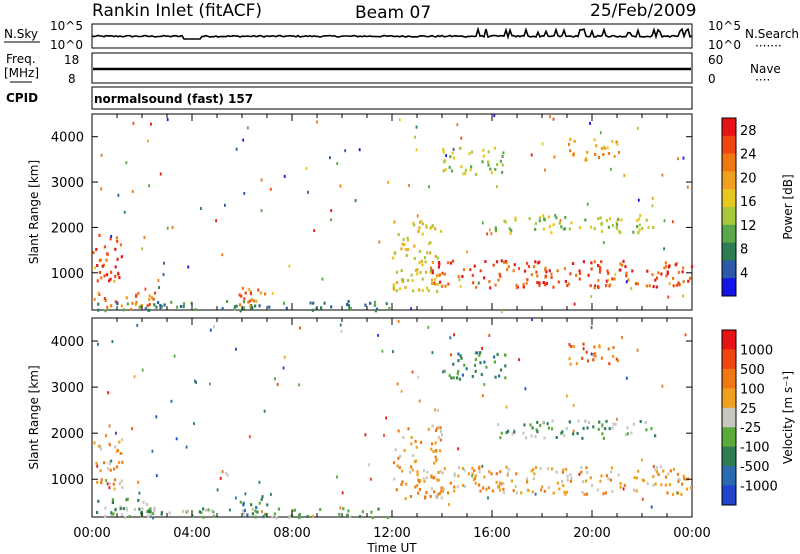 This screenshot has width=800, height=554. What do you see at coordinates (392, 33) in the screenshot?
I see `nsky-noise-line` at bounding box center [392, 33].